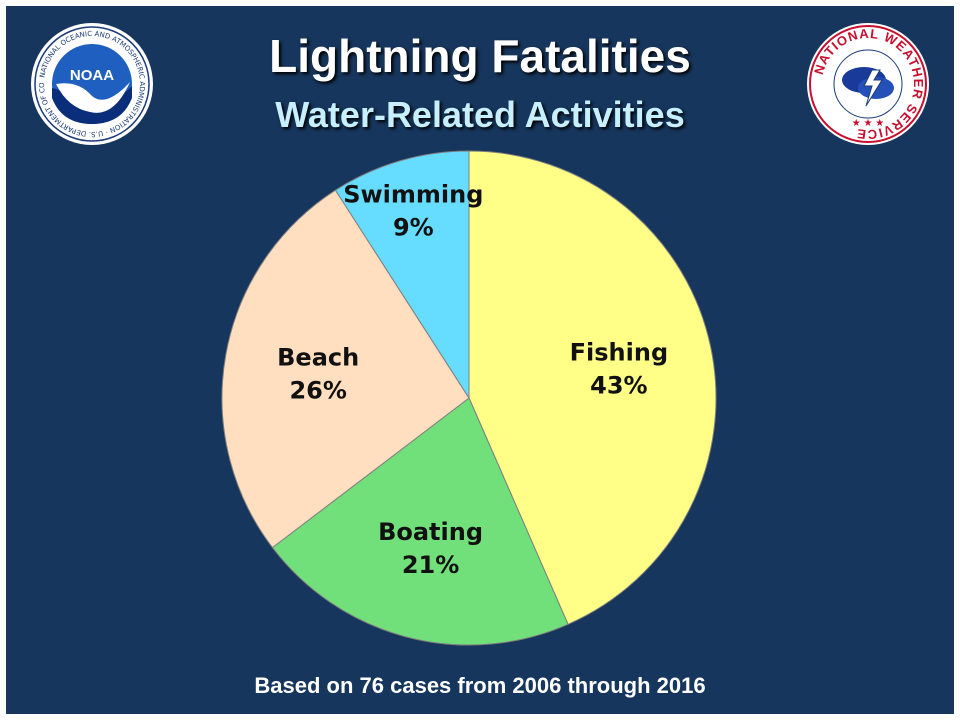 The width and height of the screenshot is (960, 720). I want to click on pie-slice-beach, so click(345, 369).